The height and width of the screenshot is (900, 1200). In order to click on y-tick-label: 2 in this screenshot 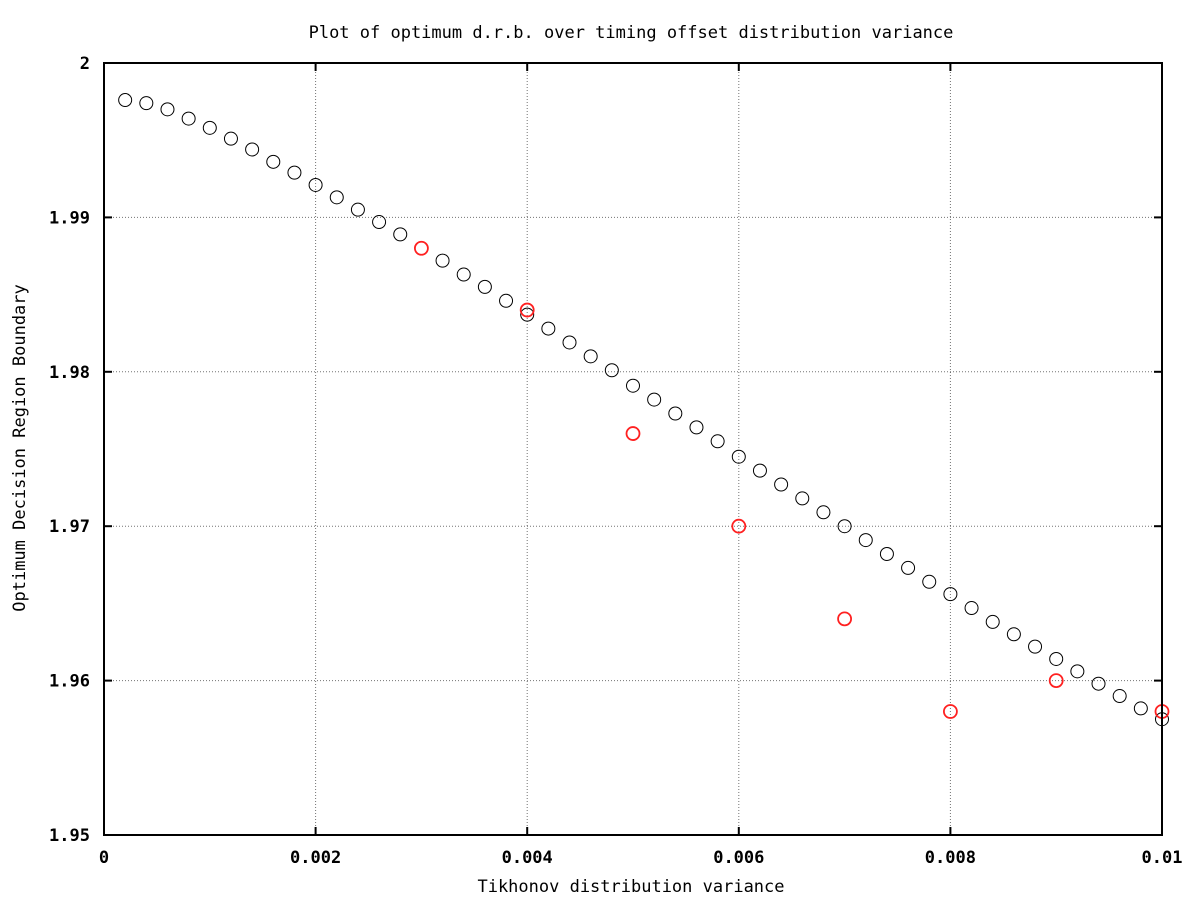, I will do `click(85, 64)`.